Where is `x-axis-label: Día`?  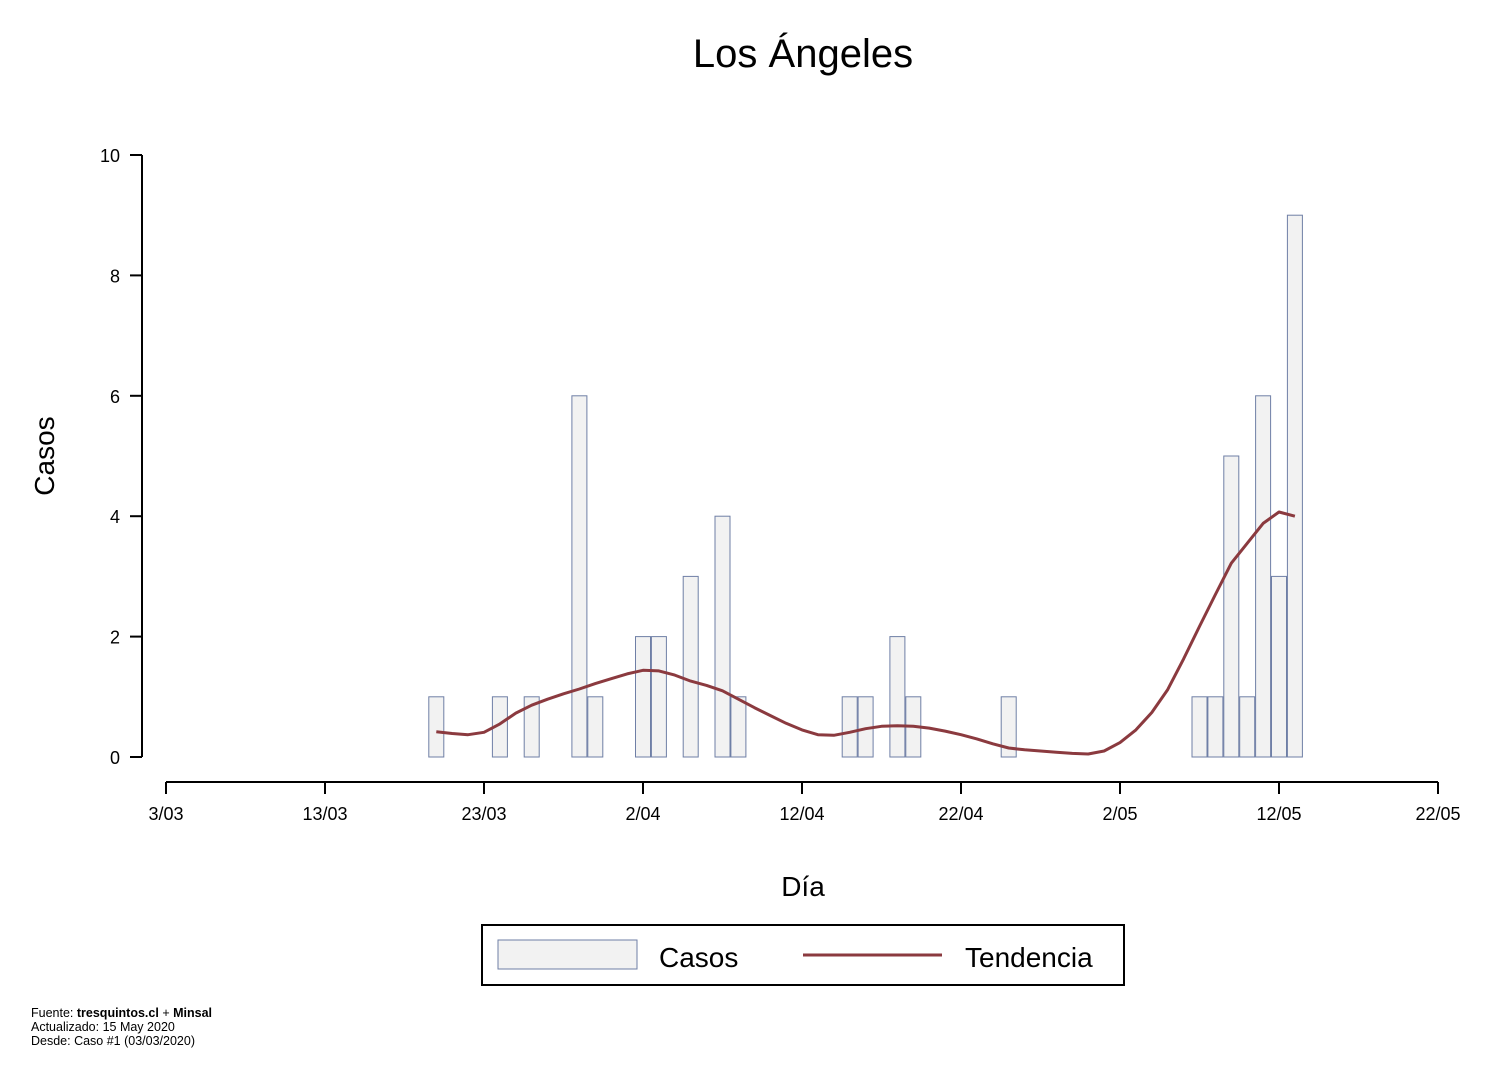
x-axis-label: Día is located at coordinates (803, 886).